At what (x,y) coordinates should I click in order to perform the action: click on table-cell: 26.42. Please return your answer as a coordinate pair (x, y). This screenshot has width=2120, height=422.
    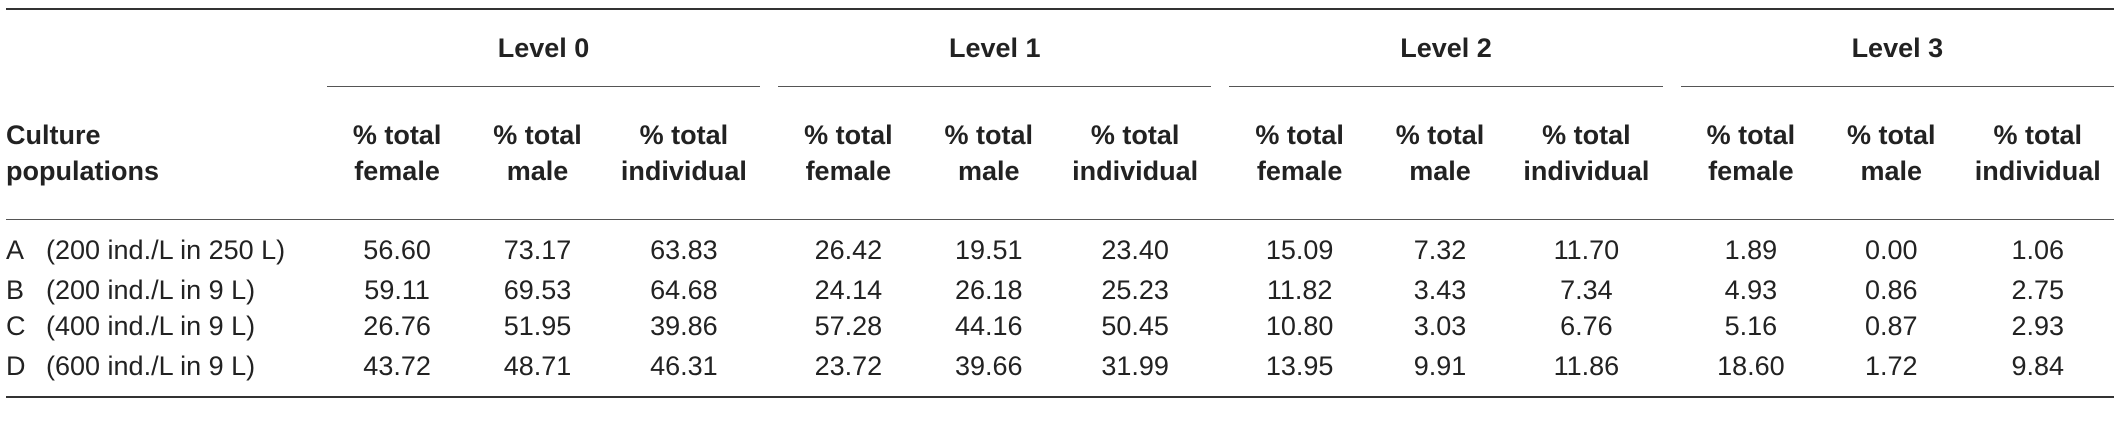
    Looking at the image, I should click on (848, 249).